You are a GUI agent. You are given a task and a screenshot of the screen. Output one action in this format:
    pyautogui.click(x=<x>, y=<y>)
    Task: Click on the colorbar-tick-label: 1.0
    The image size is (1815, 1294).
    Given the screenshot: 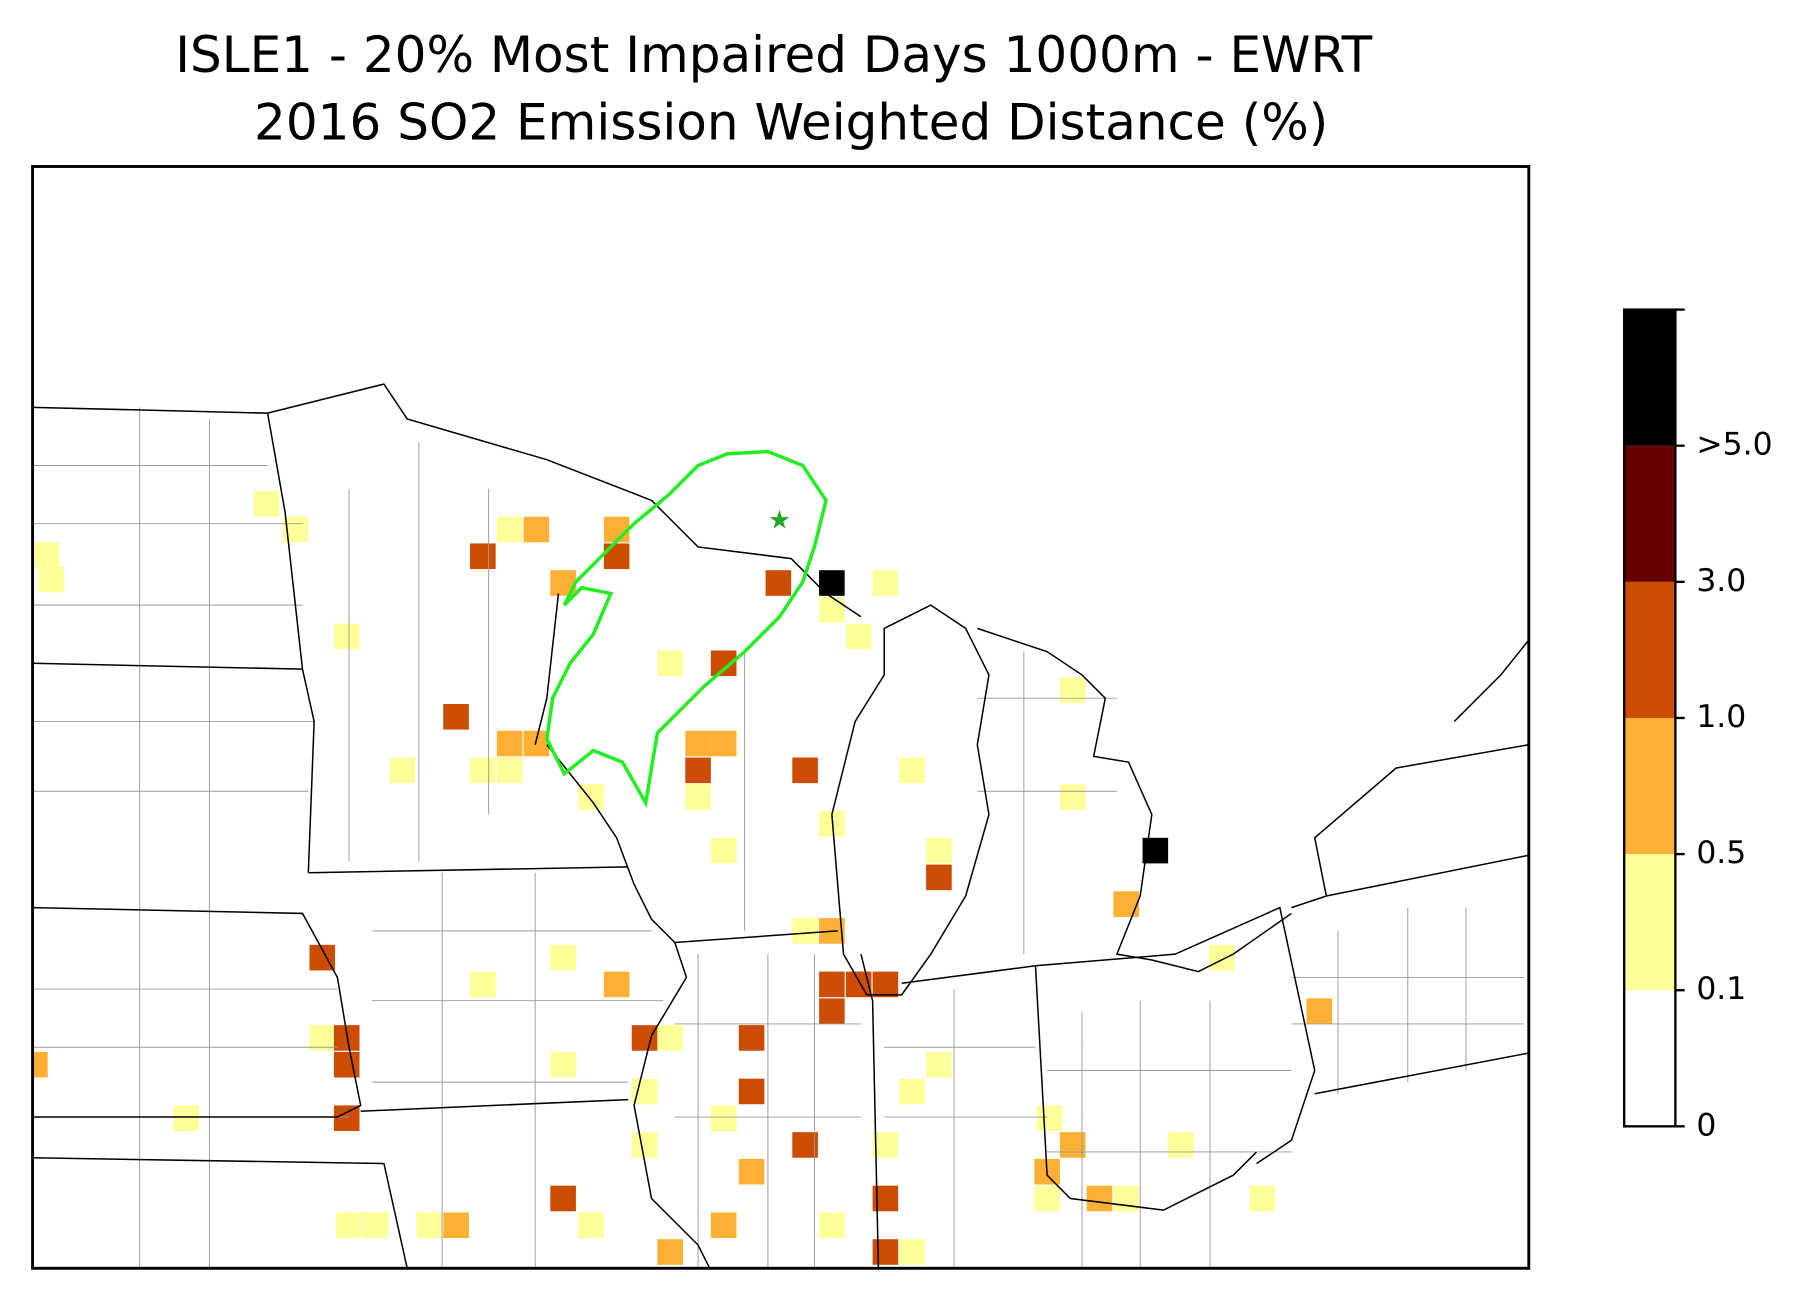 What is the action you would take?
    pyautogui.click(x=1721, y=717)
    